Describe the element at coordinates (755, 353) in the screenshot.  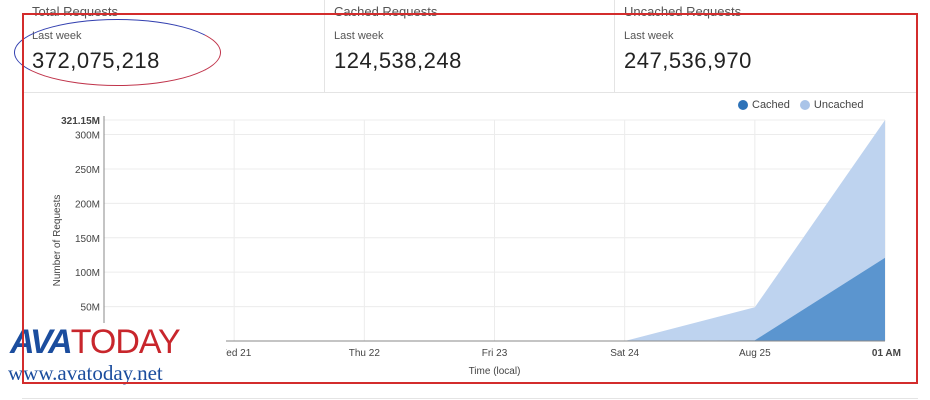
I see `x-tick-label: Aug 25` at that location.